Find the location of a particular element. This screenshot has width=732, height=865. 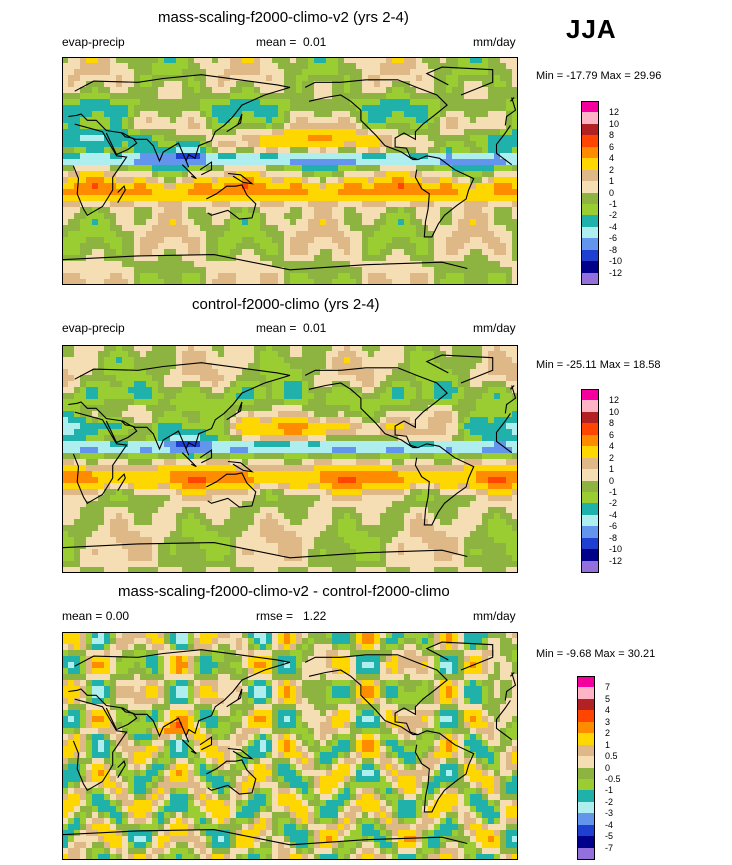

panel3-rmse-value: 1.22 is located at coordinates (315, 616).